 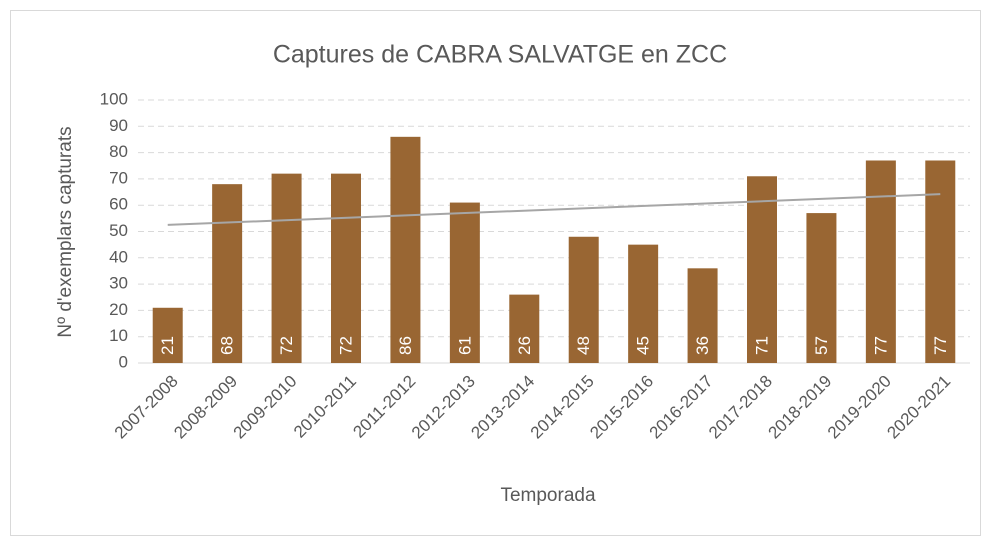 What do you see at coordinates (118, 309) in the screenshot?
I see `y-tick-label: 20` at bounding box center [118, 309].